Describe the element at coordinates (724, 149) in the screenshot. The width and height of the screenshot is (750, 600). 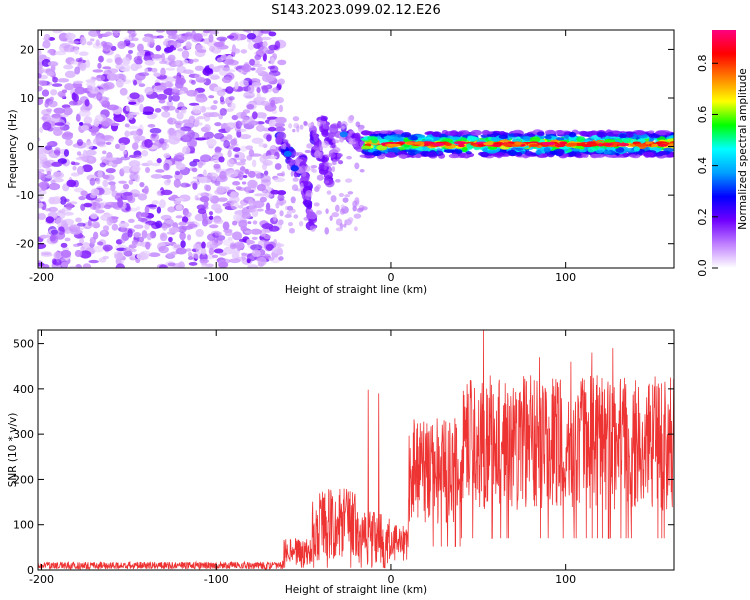
I see `colorbar-gradient` at that location.